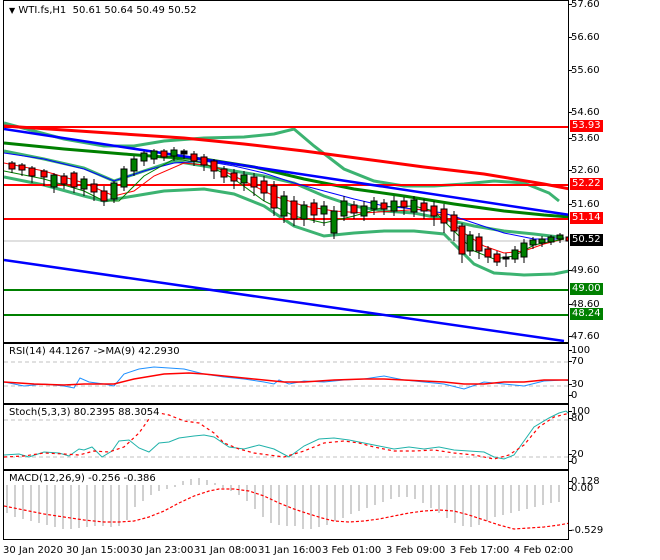 The image size is (660, 560). I want to click on symbol-header: ▼ WTI.fs,H1 50.61 50.64 50.49 50.52, so click(103, 10).